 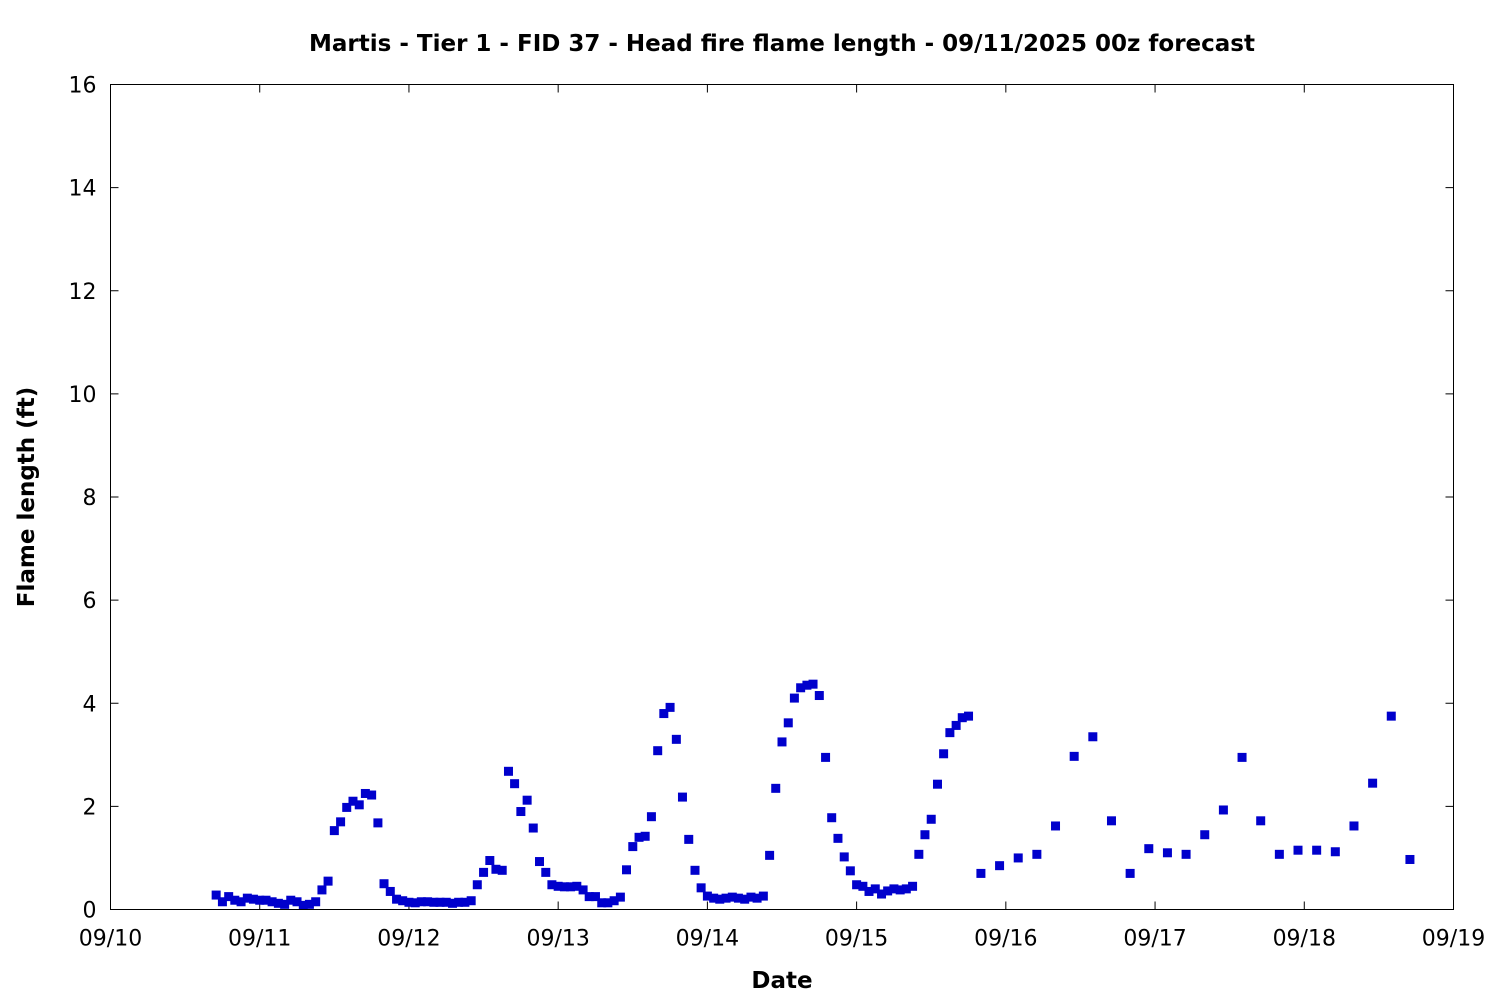 What do you see at coordinates (557, 939) in the screenshot?
I see `x-tick-label: 09/13` at bounding box center [557, 939].